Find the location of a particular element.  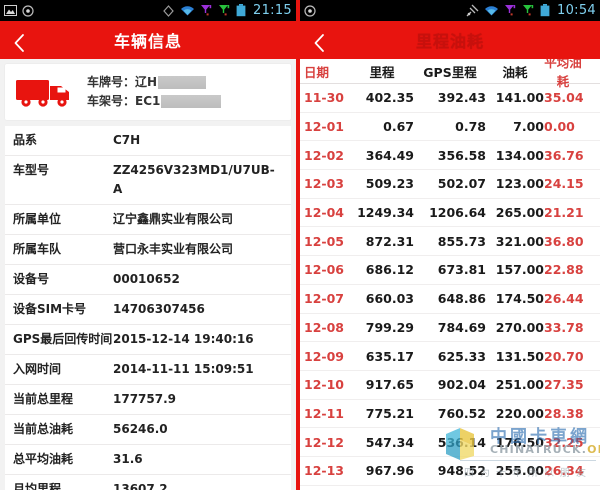

cell-date: 12-12 is located at coordinates (324, 442).